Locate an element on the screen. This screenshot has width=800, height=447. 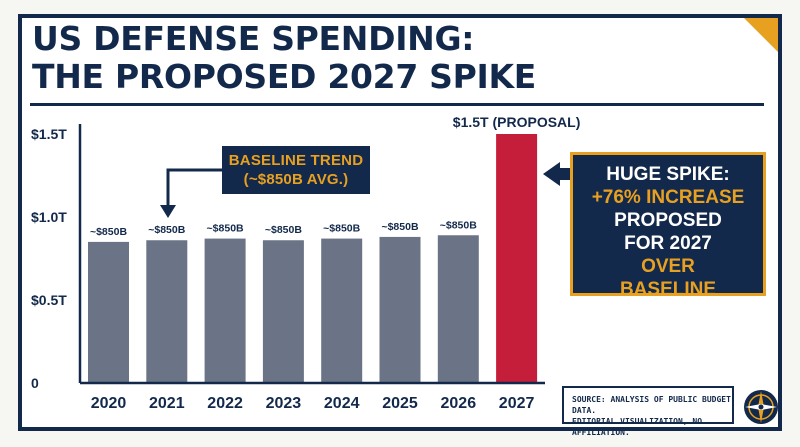
spike-arrow-stem is located at coordinates (565, 174).